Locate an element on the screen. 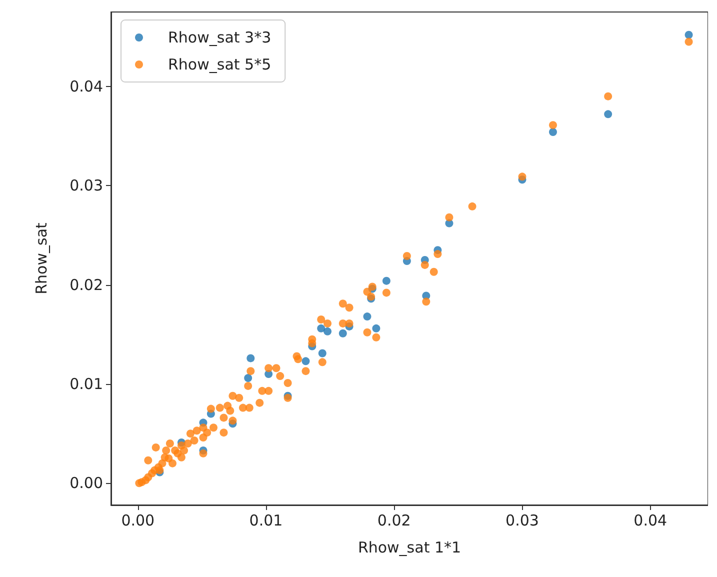 This screenshot has width=717, height=577. x-tick-label: 0.03 is located at coordinates (522, 521).